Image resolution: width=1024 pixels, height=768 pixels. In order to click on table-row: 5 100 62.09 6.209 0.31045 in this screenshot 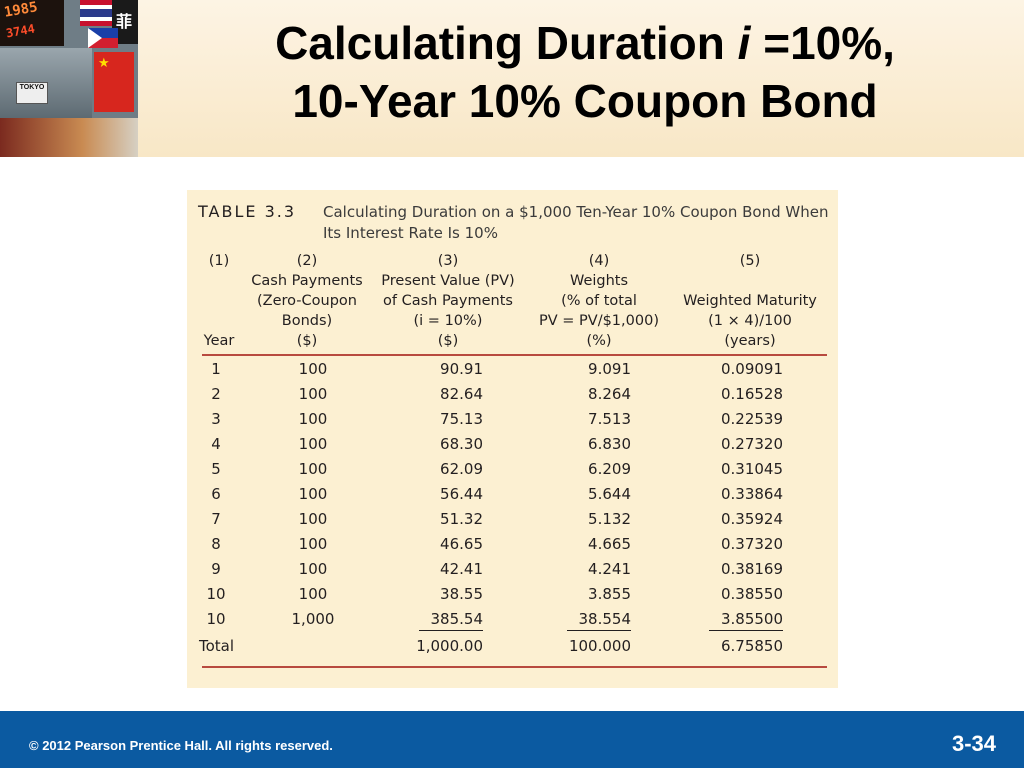, I will do `click(512, 469)`.